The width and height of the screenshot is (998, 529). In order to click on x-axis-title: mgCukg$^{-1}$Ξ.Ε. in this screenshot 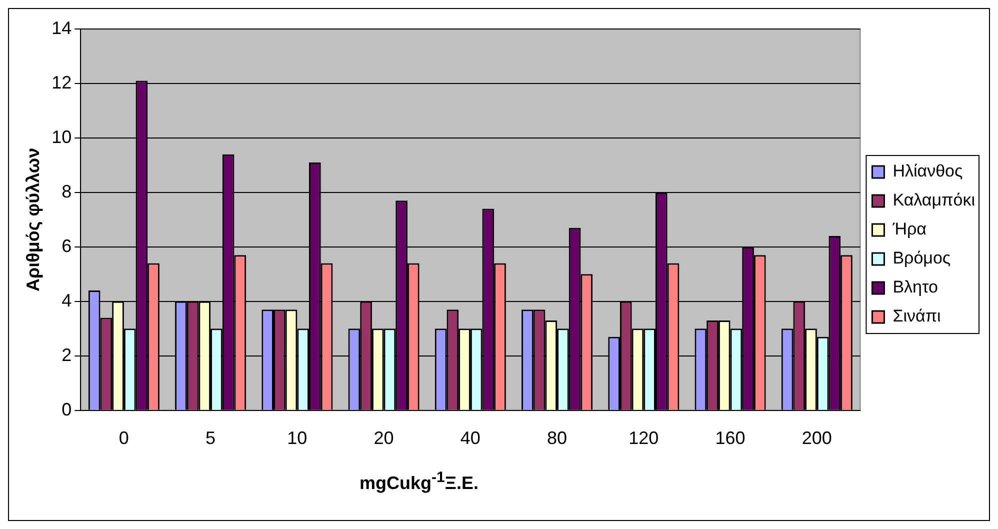, I will do `click(419, 481)`.